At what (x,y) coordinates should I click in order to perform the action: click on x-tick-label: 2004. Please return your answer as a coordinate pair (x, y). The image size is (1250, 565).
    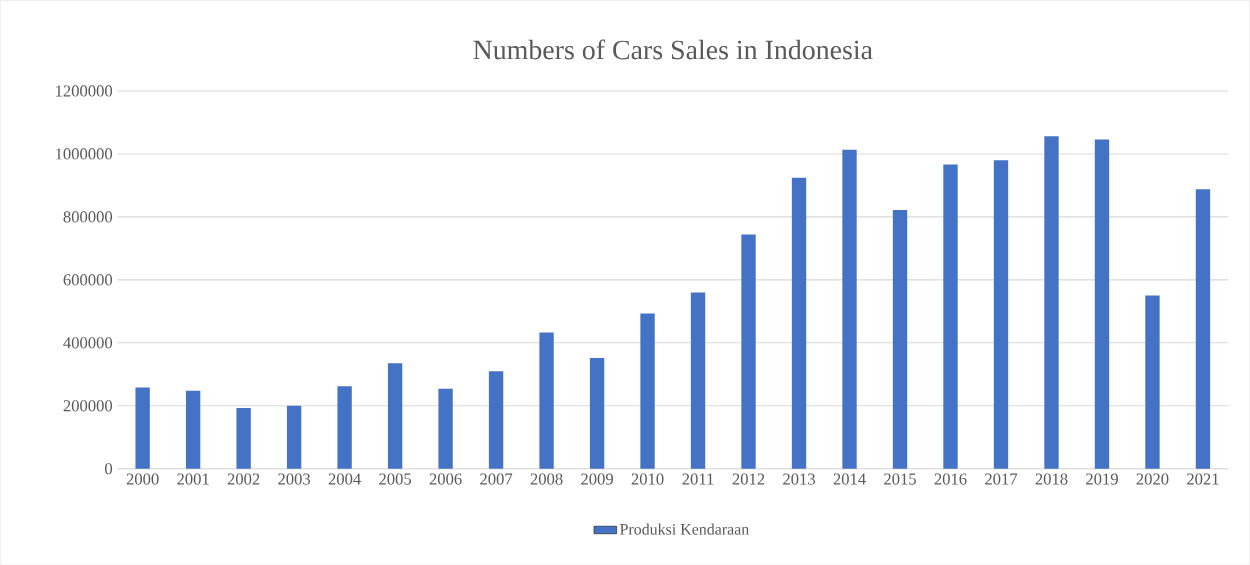
    Looking at the image, I should click on (344, 479).